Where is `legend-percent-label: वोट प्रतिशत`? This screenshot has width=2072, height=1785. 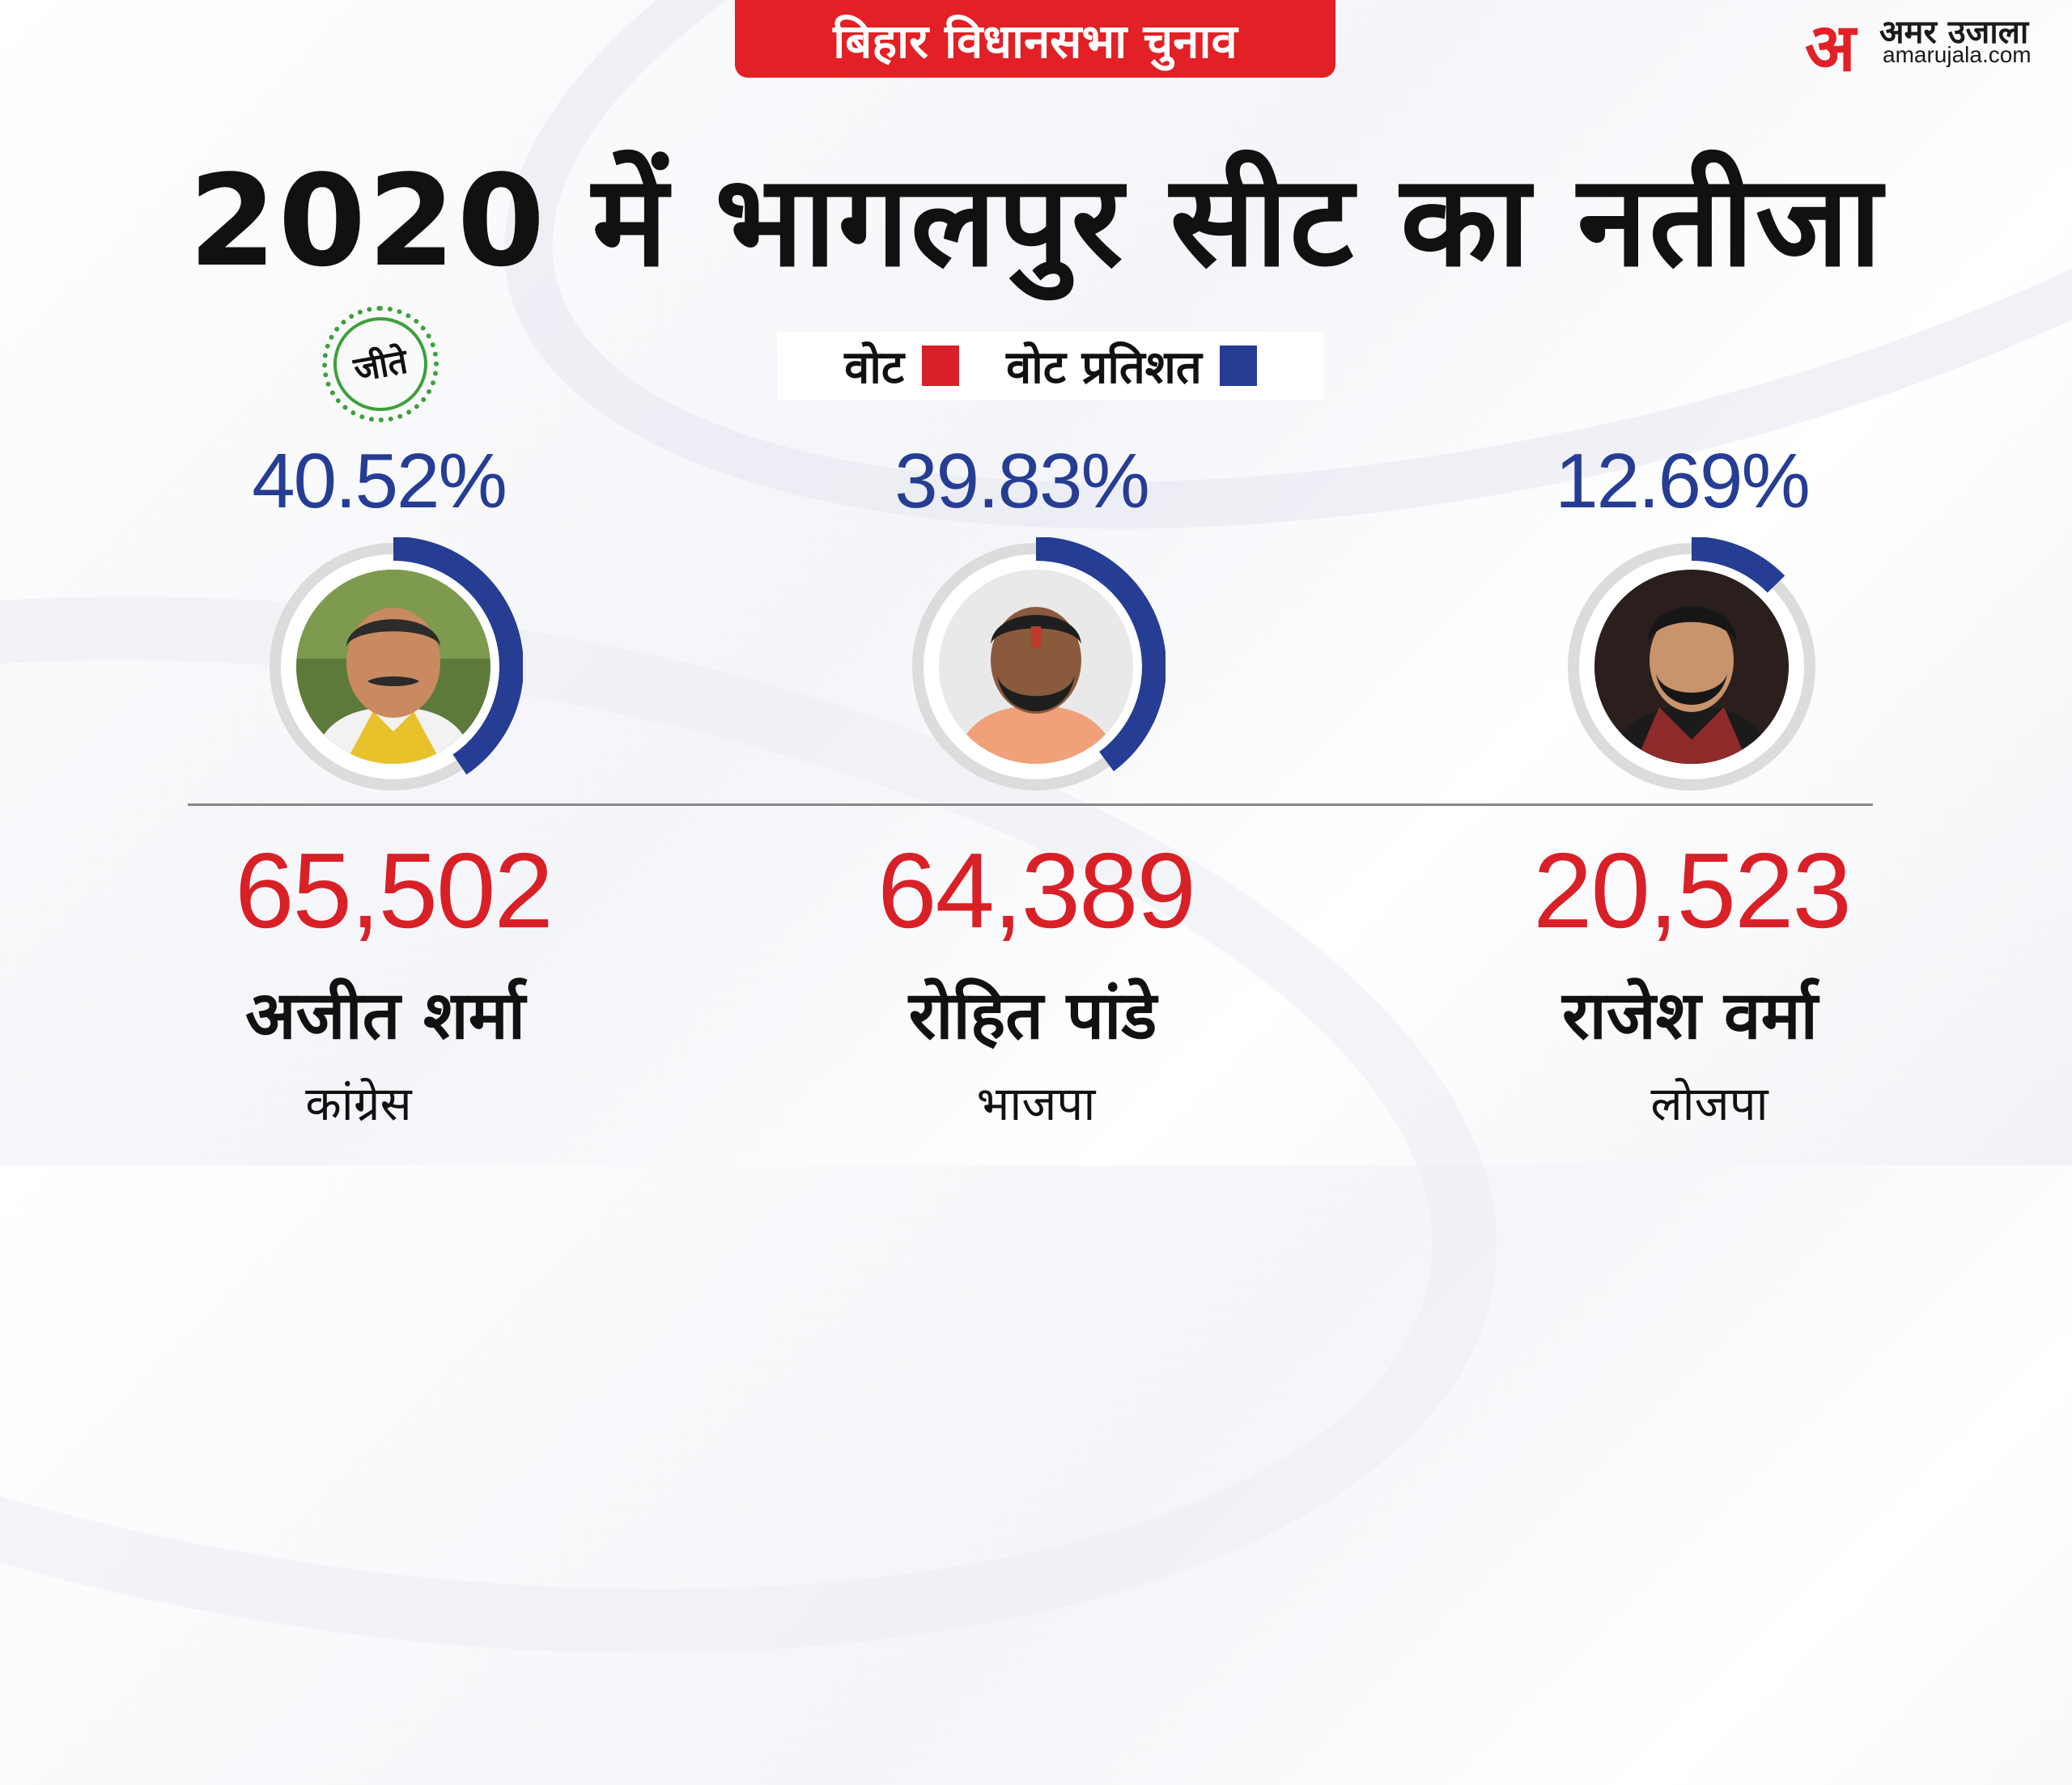
legend-percent-label: वोट प्रतिशत is located at coordinates (1104, 367).